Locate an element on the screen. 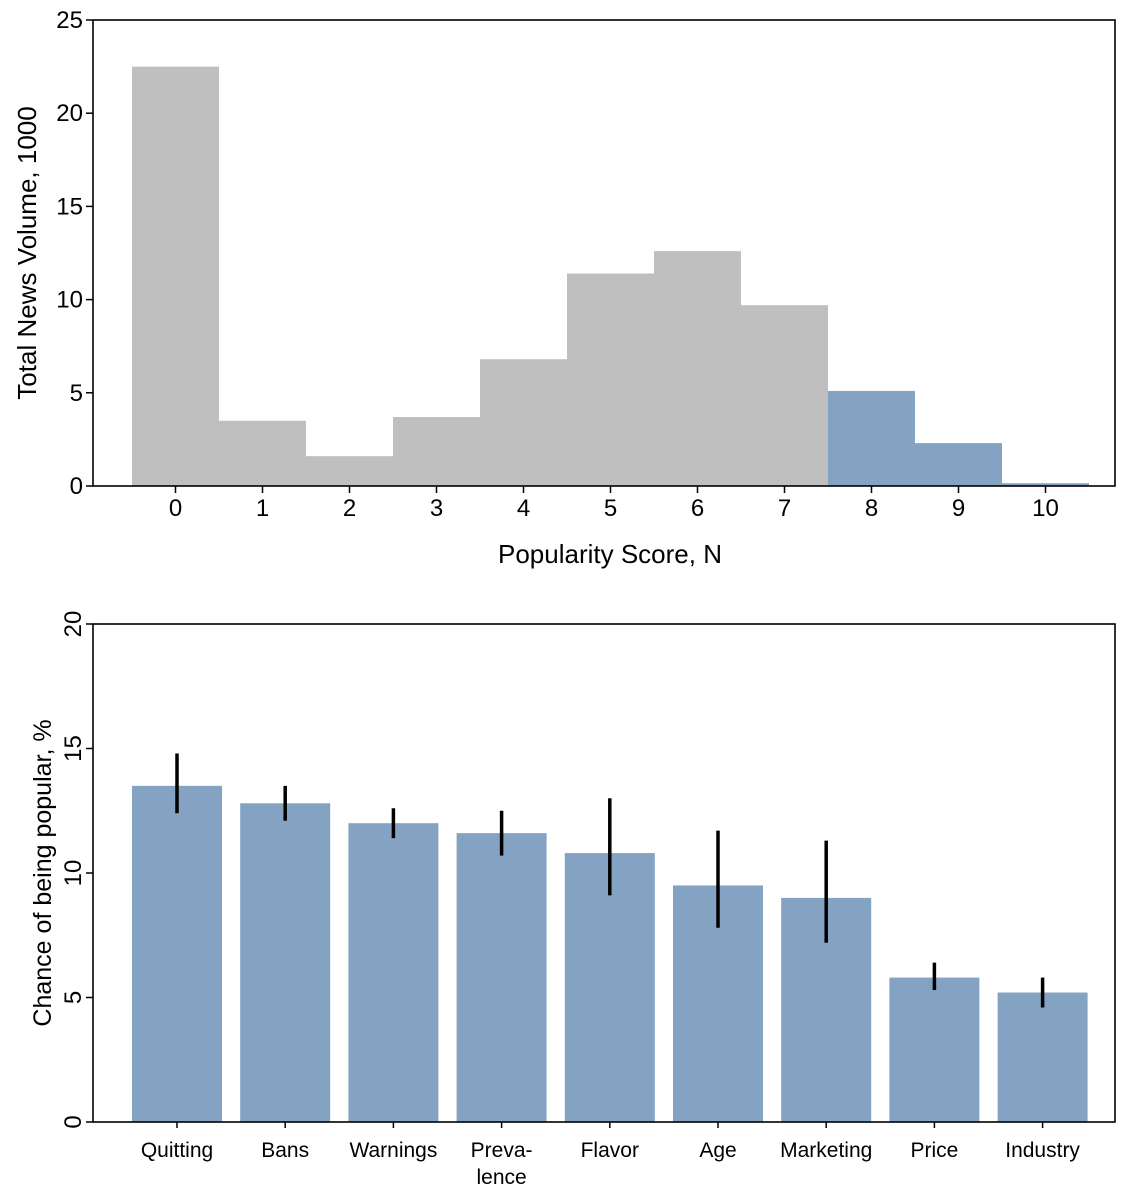 The image size is (1132, 1187). x-tick-label: Age is located at coordinates (717, 1150).